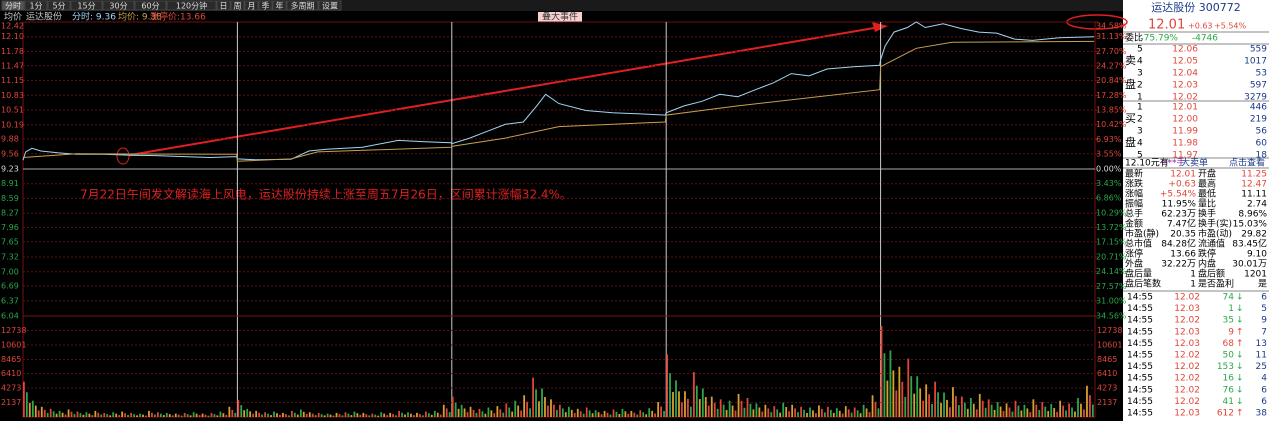 The image size is (1269, 421). I want to click on toolbar-button: 日, so click(224, 6).